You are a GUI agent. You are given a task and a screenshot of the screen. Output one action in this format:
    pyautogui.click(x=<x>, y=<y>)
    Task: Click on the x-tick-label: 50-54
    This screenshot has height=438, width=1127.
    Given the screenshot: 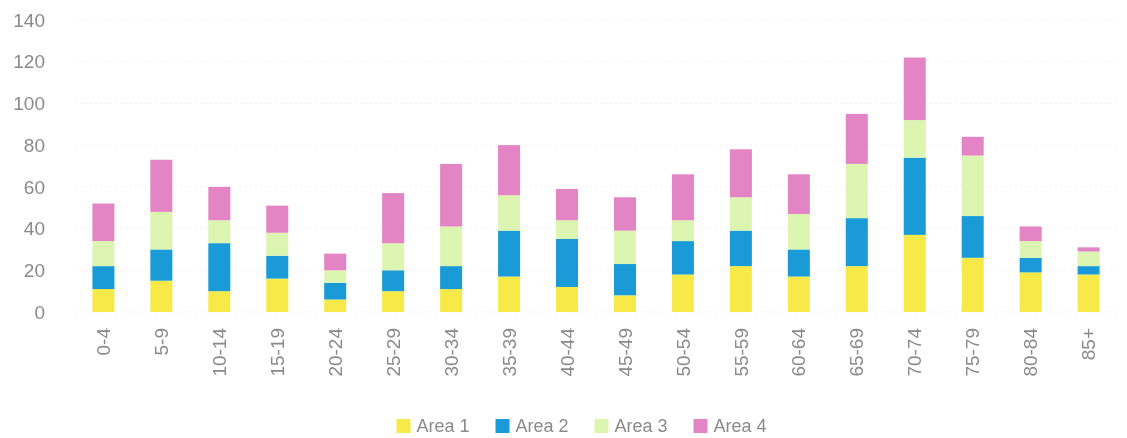 What is the action you would take?
    pyautogui.click(x=683, y=352)
    